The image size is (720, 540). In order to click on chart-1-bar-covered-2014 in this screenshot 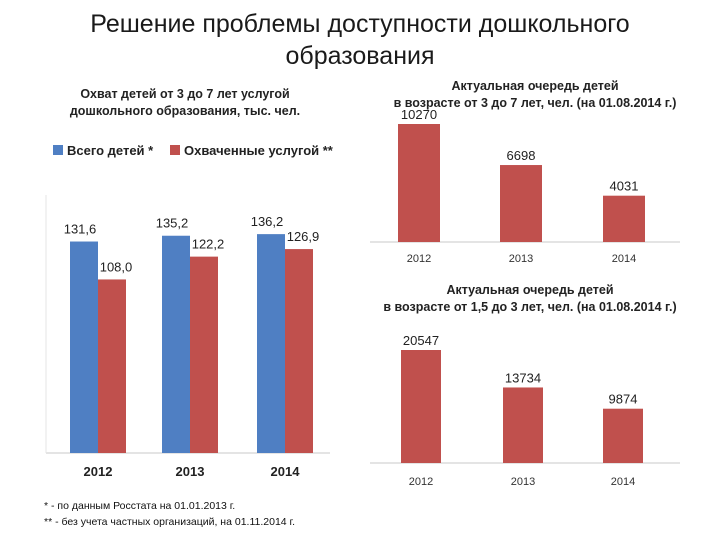, I will do `click(299, 351)`.